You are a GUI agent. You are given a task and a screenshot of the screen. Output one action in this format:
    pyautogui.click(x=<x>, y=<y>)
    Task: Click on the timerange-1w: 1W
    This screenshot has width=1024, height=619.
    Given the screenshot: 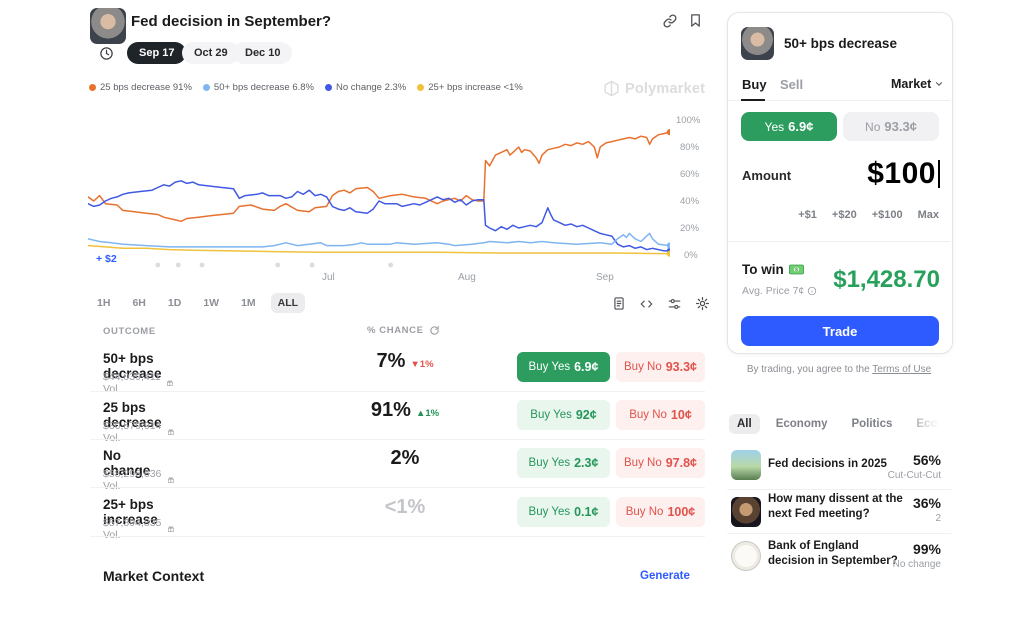 What is the action you would take?
    pyautogui.click(x=211, y=303)
    